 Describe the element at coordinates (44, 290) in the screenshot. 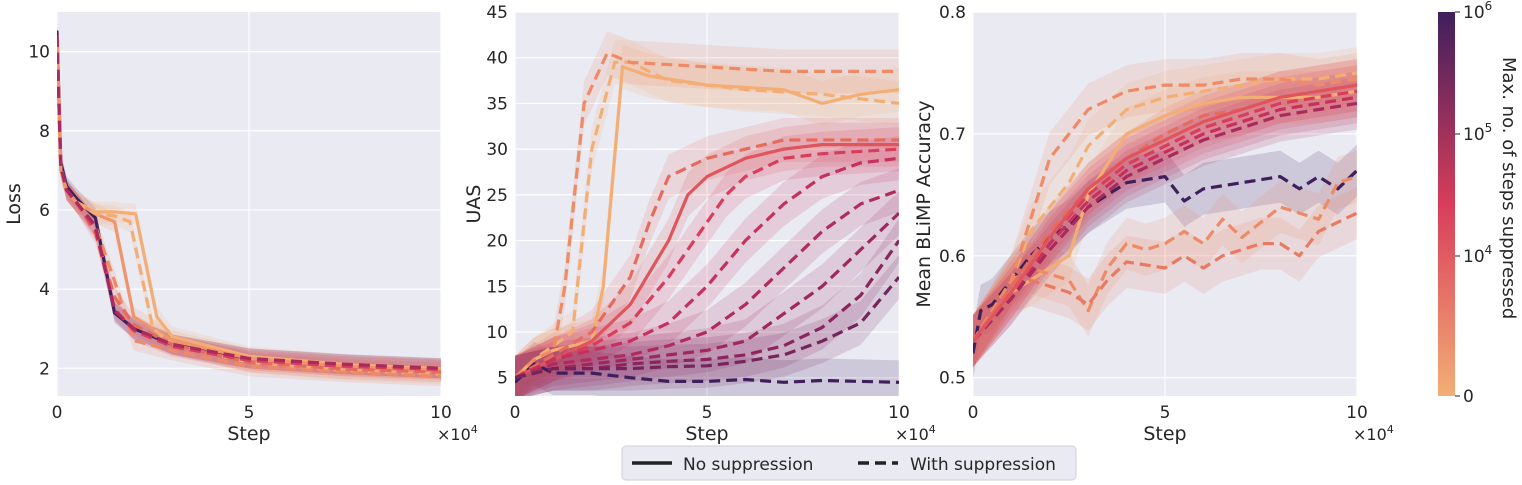

I see `y-tick-label: 4` at that location.